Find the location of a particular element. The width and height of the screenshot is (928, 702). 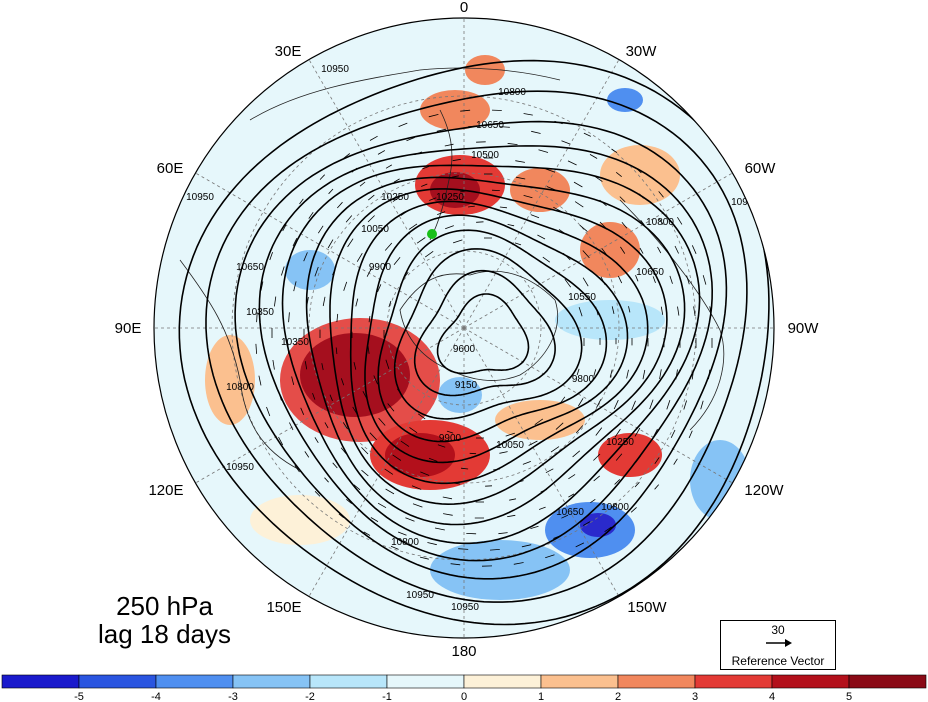

lon-label-120w: 120W is located at coordinates (764, 490).